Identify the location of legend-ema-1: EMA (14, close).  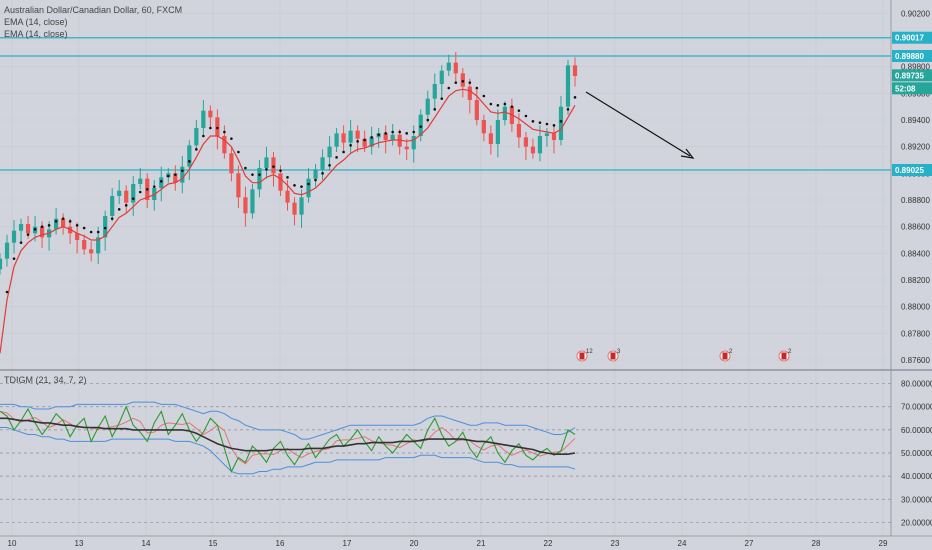
(36, 22).